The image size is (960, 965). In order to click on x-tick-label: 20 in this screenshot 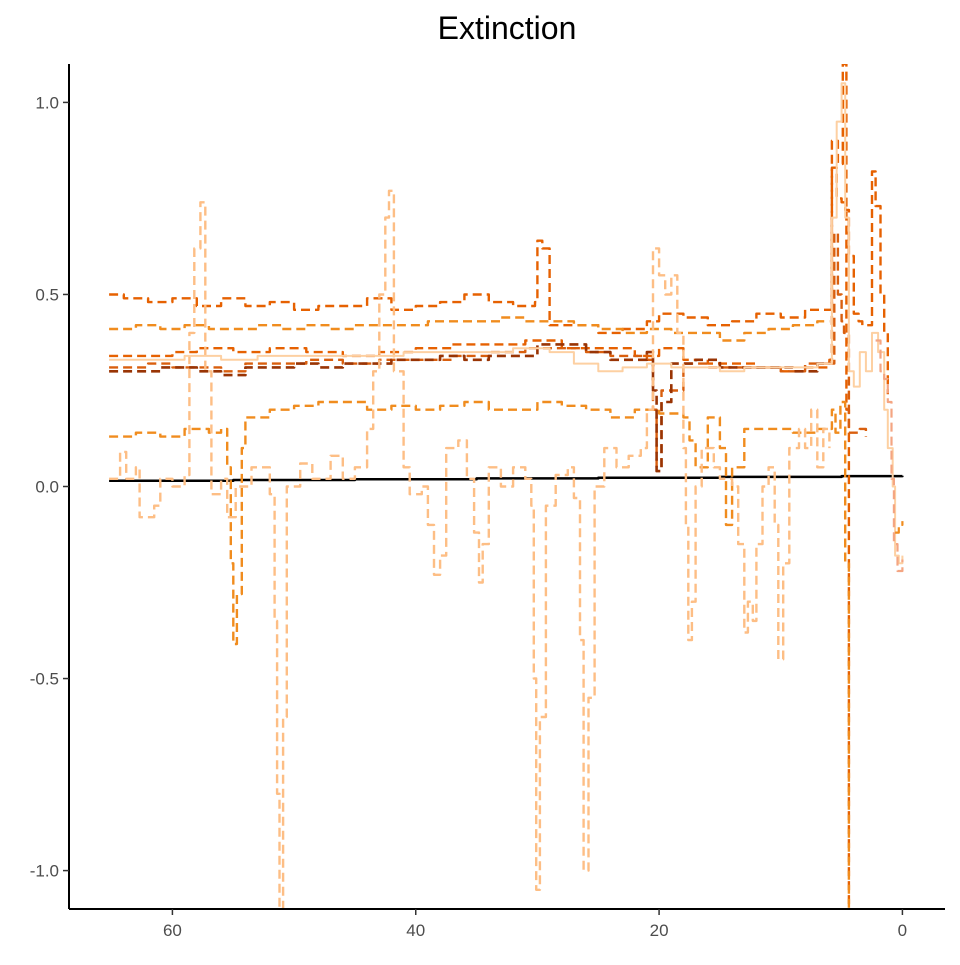, I will do `click(659, 930)`.